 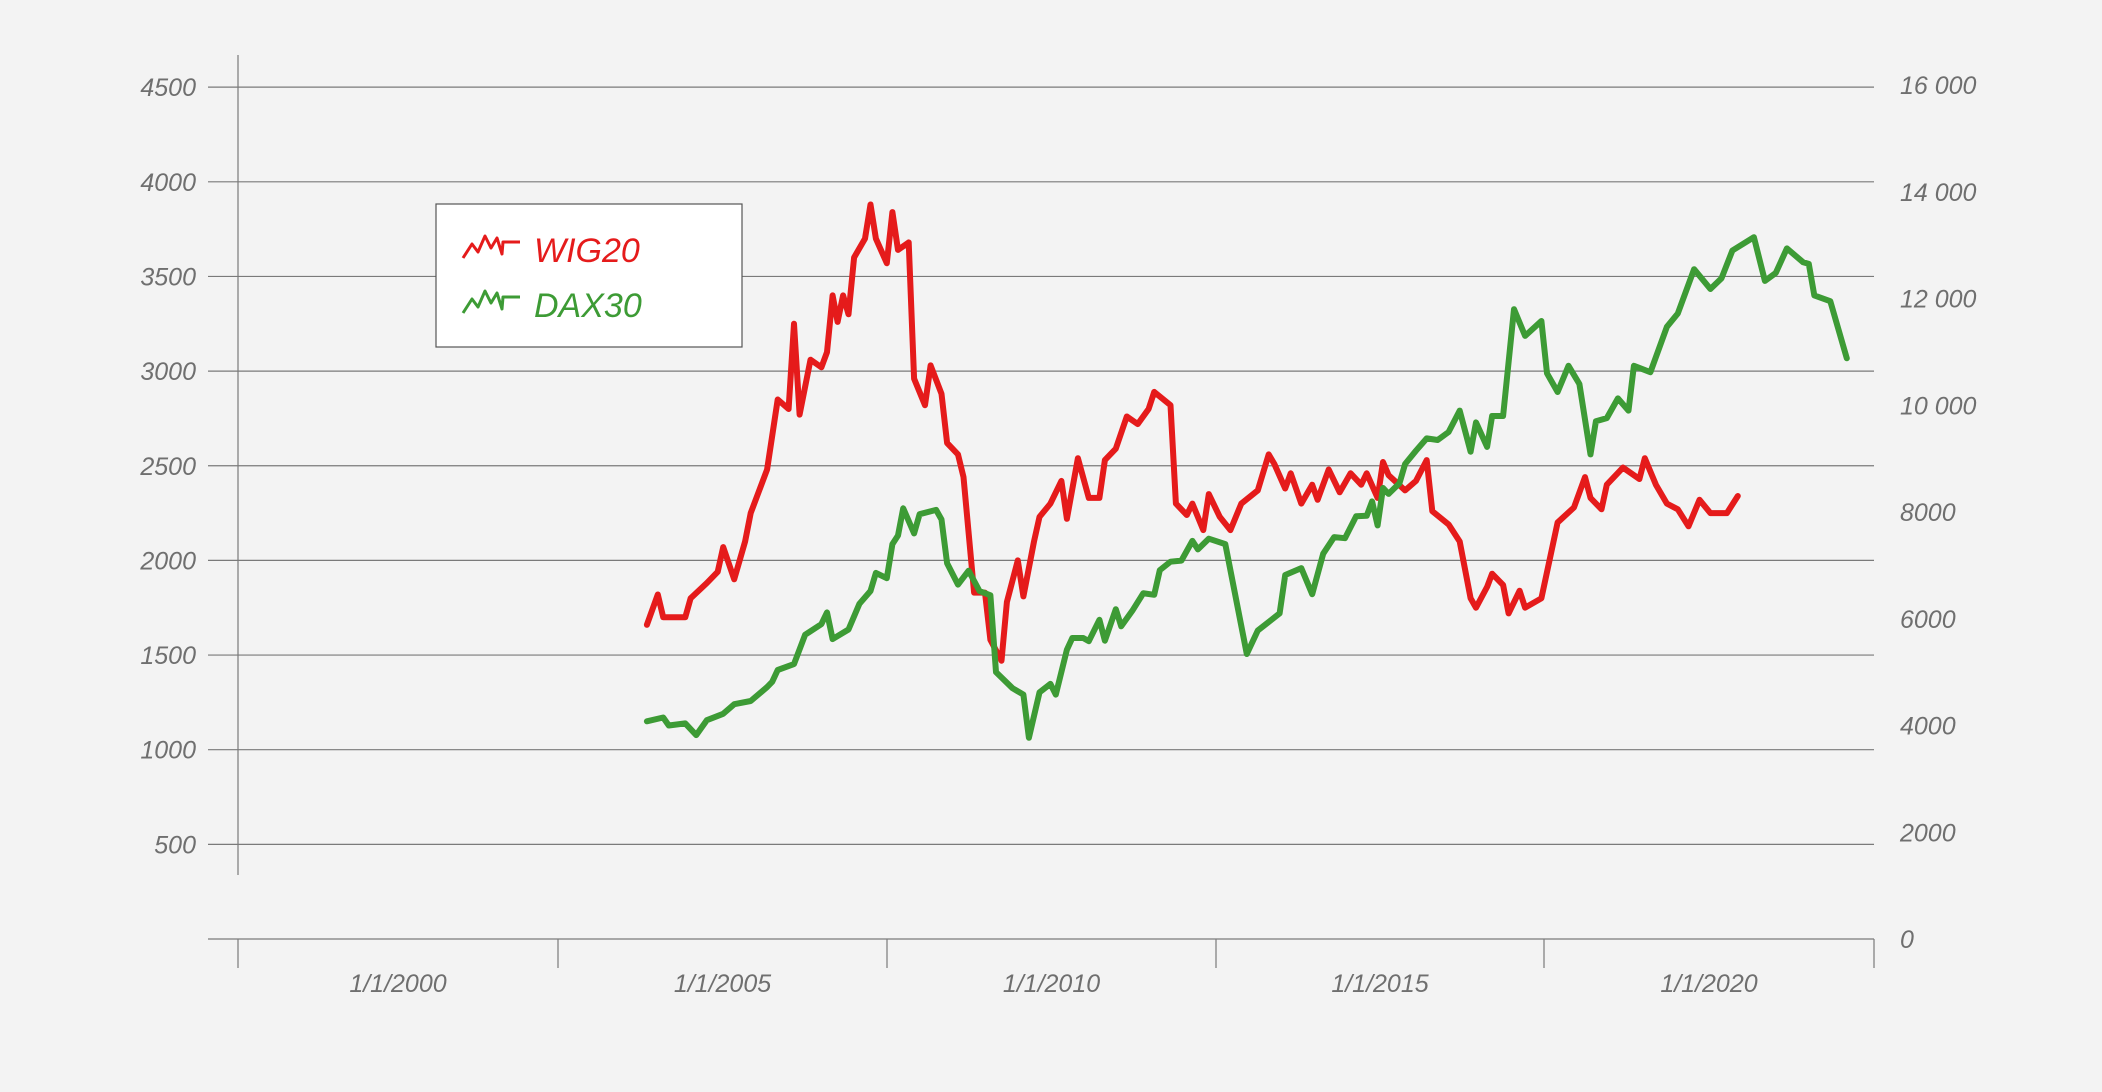 What do you see at coordinates (1928, 513) in the screenshot?
I see `y-right-tick-label: 8000` at bounding box center [1928, 513].